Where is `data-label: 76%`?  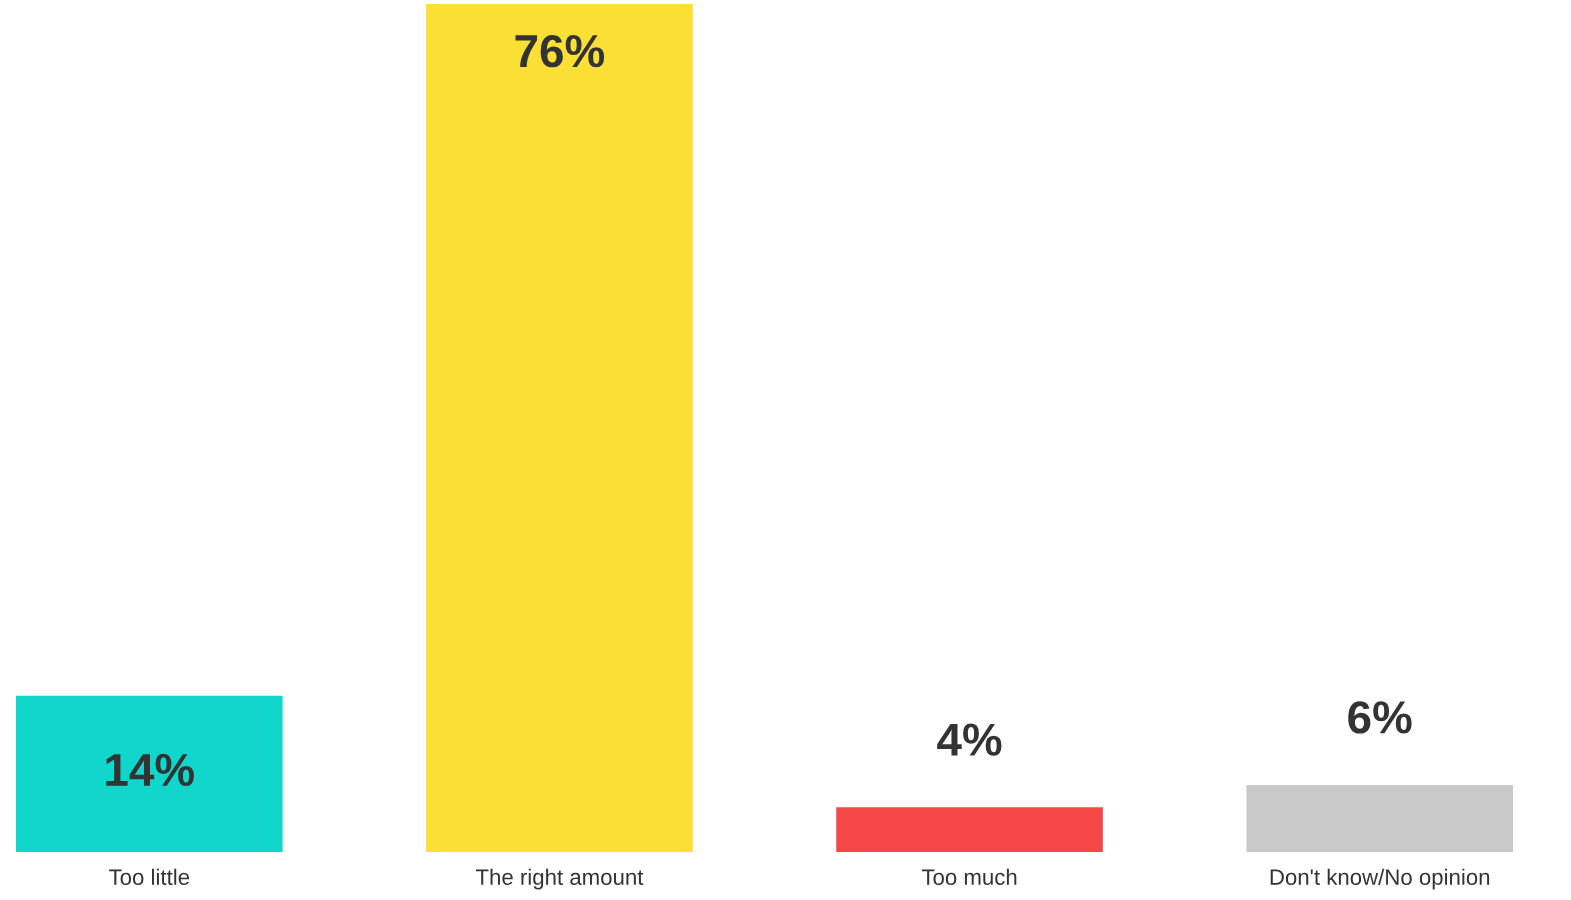 data-label: 76% is located at coordinates (560, 51).